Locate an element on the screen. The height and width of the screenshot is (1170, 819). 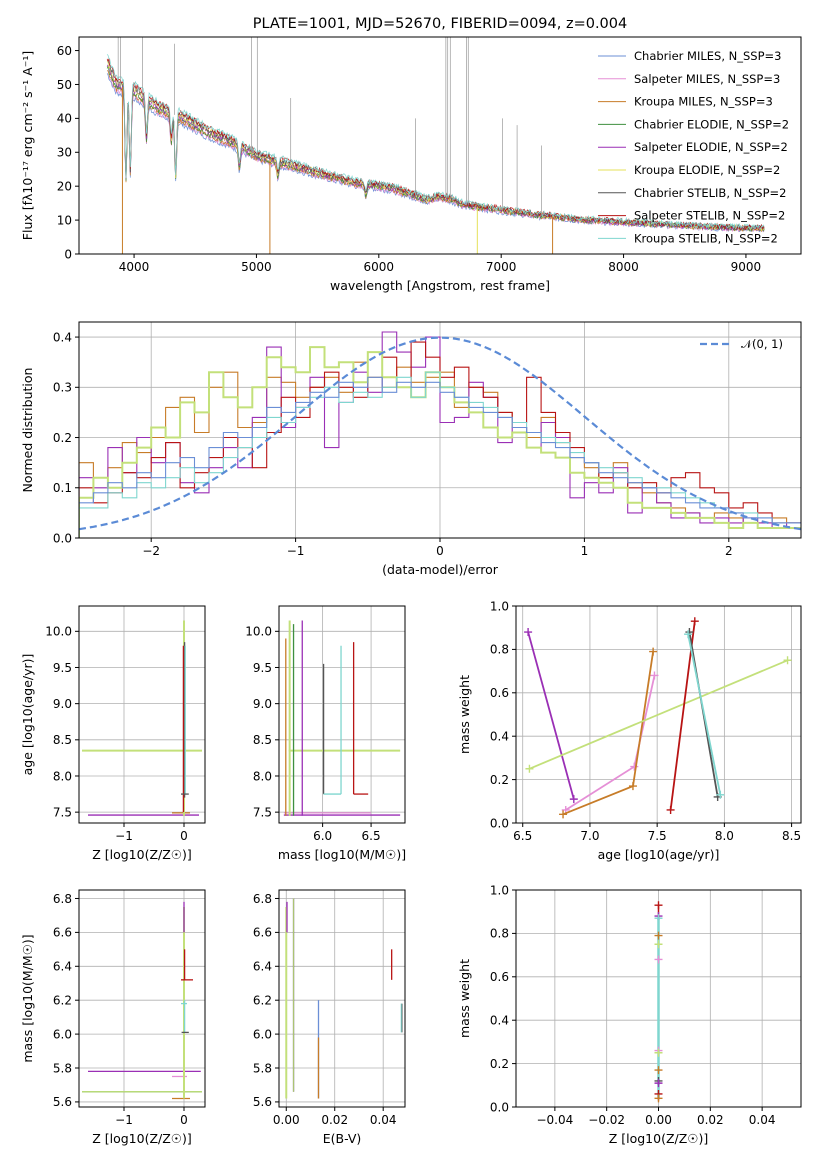
spectrum-xtick-label-1: 5000 is located at coordinates (256, 267).